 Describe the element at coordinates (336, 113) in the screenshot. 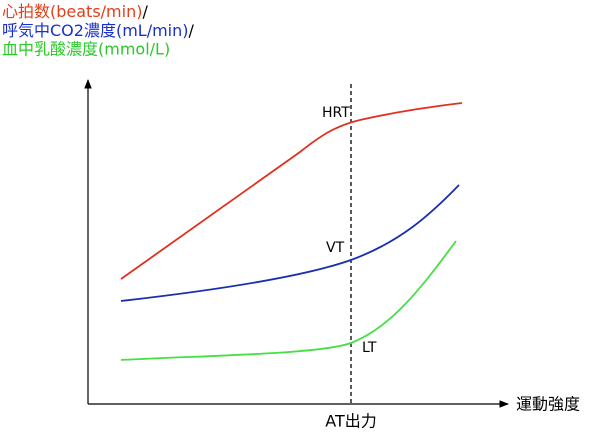

I see `hrt-label: HRT` at that location.